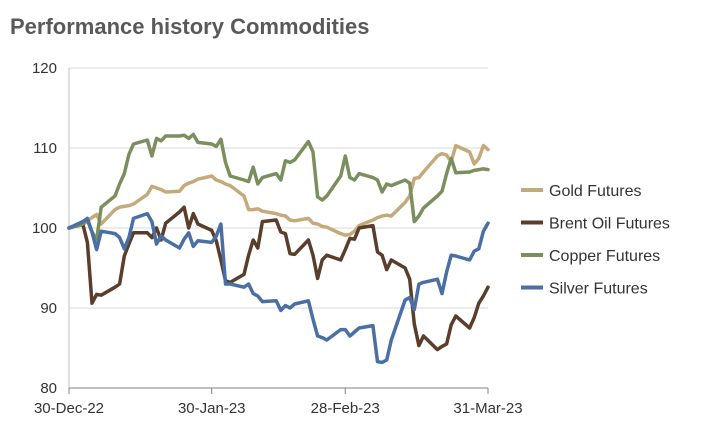 This screenshot has height=432, width=720. Describe the element at coordinates (190, 26) in the screenshot. I see `chart-title: Performance history Commodities` at that location.